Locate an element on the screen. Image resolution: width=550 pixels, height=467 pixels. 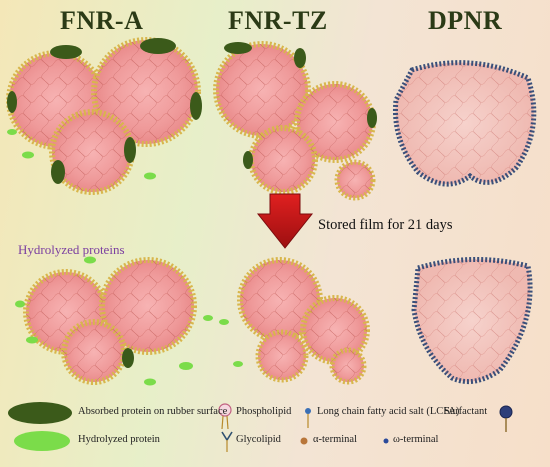
particle-group-fnr-a-bottom is located at coordinates (114, 321).